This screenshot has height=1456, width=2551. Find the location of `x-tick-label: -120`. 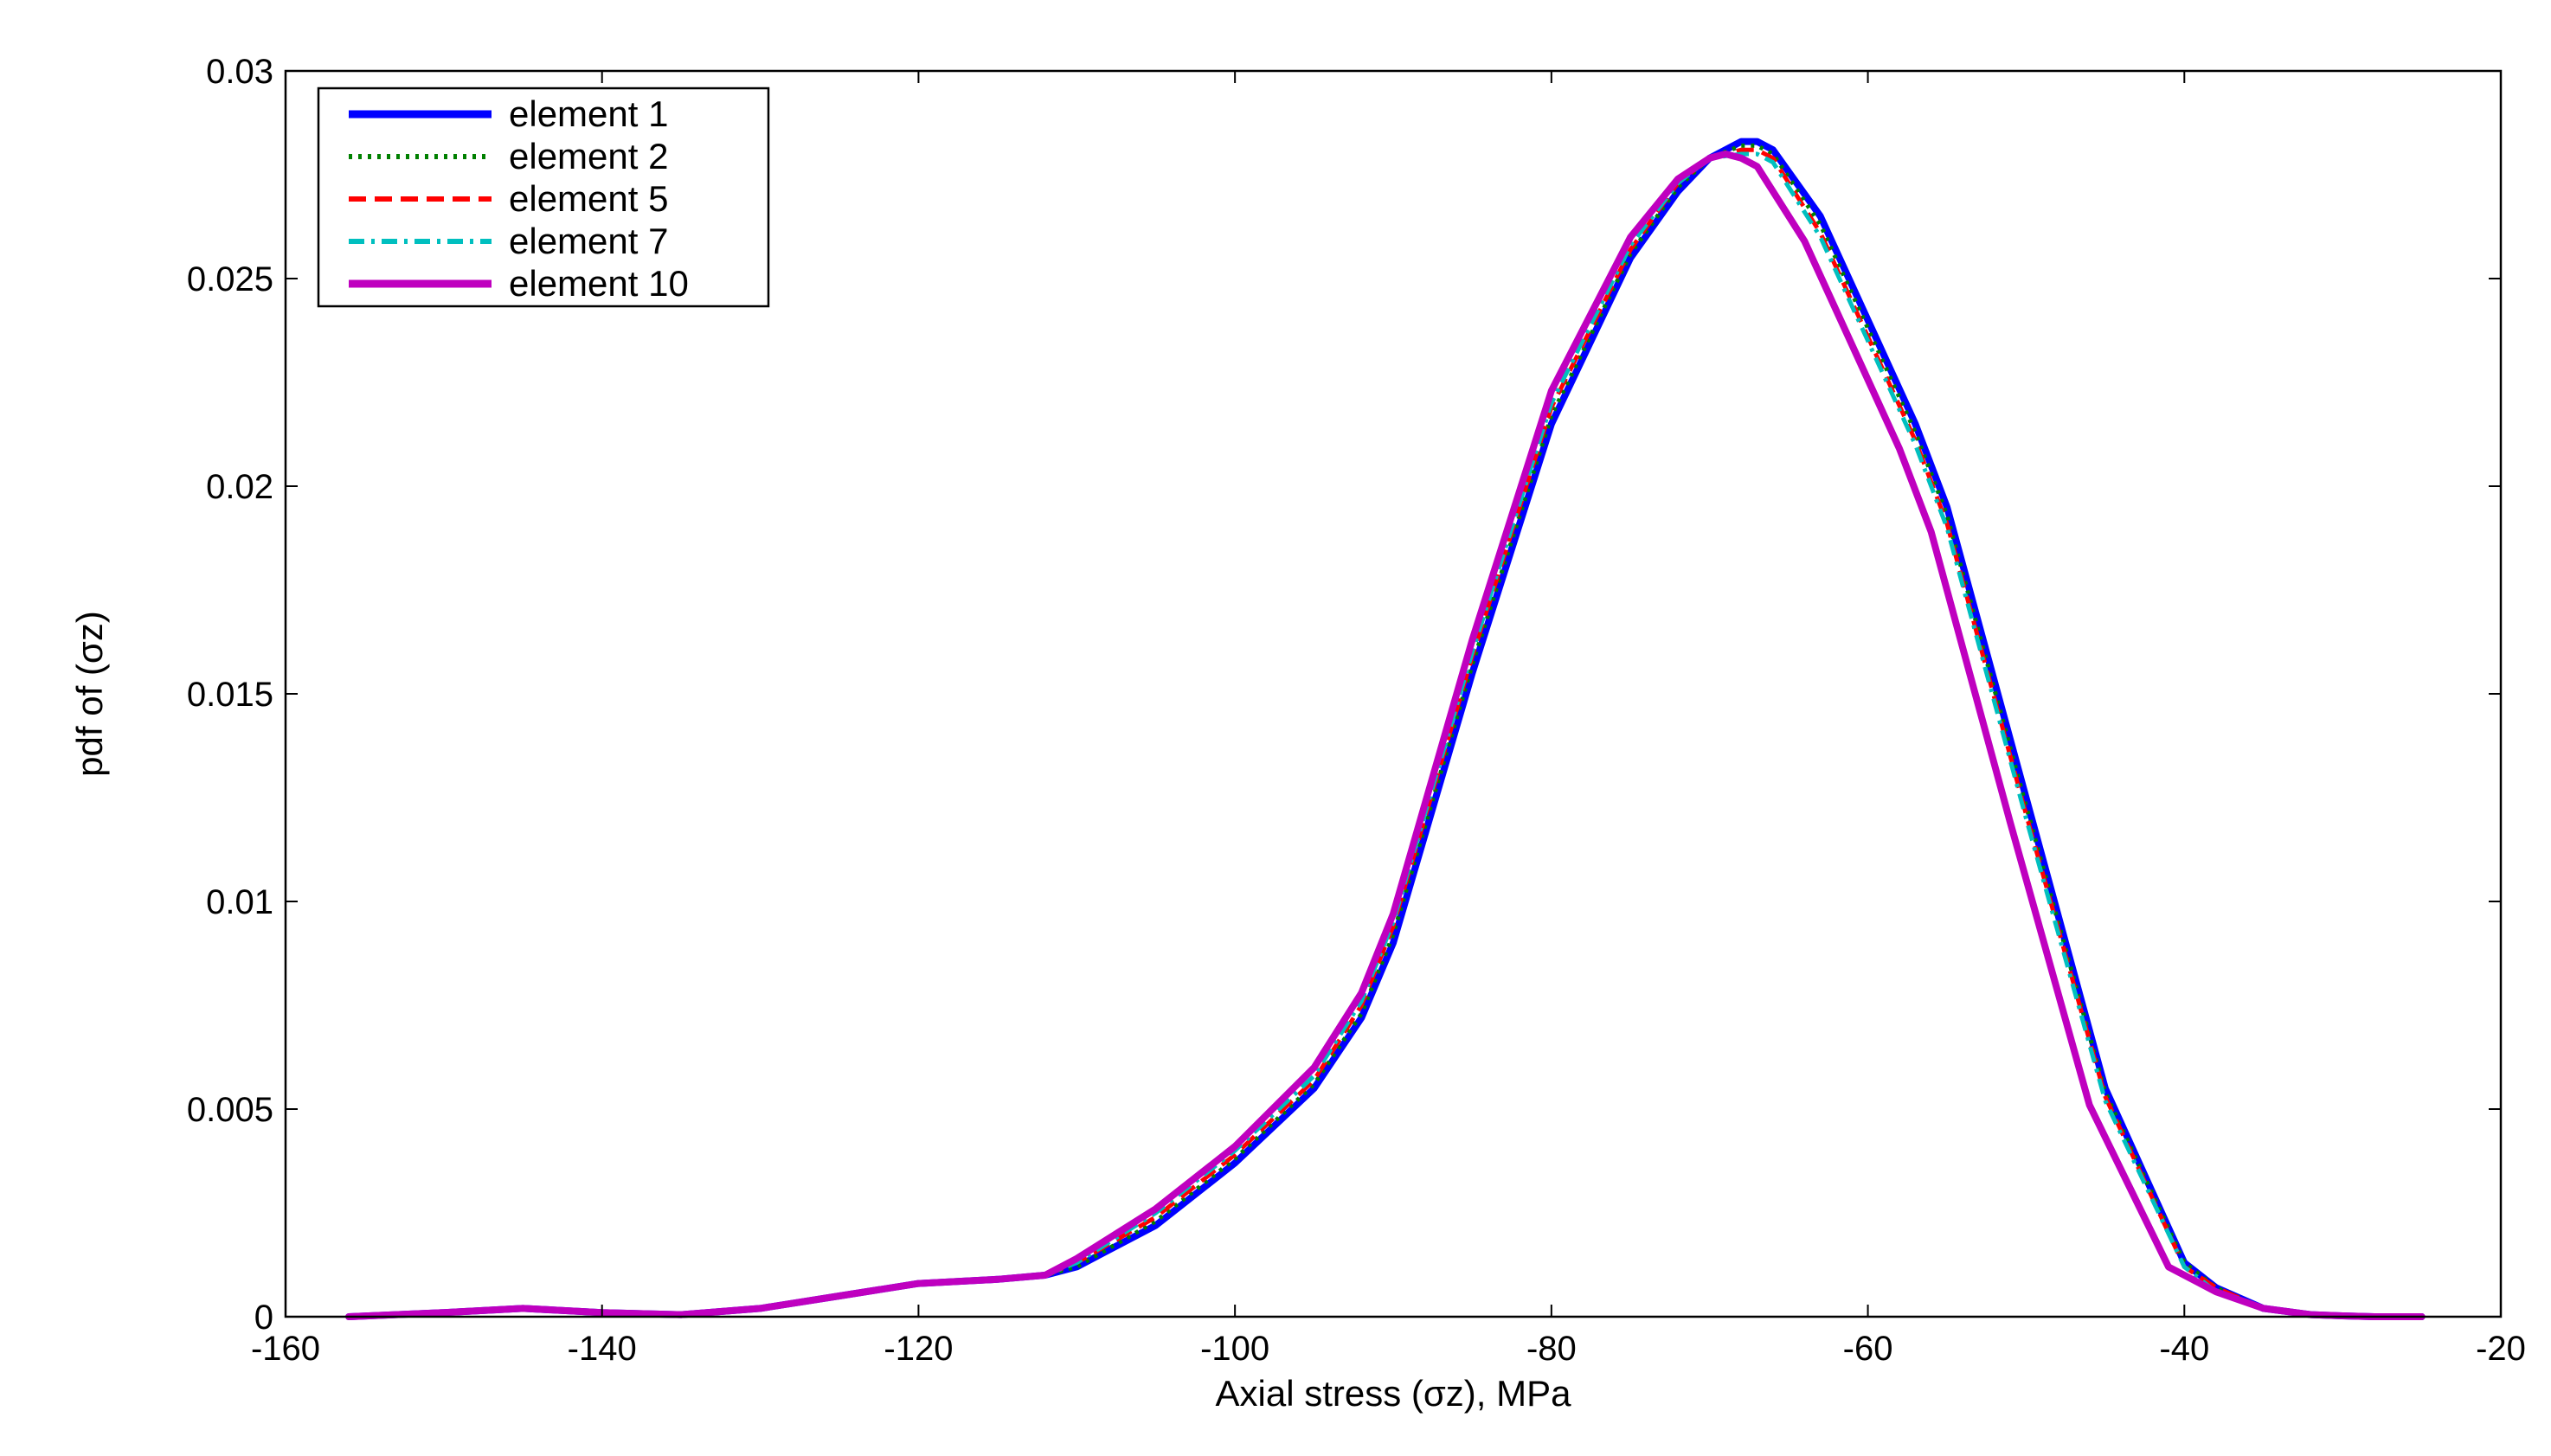

x-tick-label: -120 is located at coordinates (918, 1349).